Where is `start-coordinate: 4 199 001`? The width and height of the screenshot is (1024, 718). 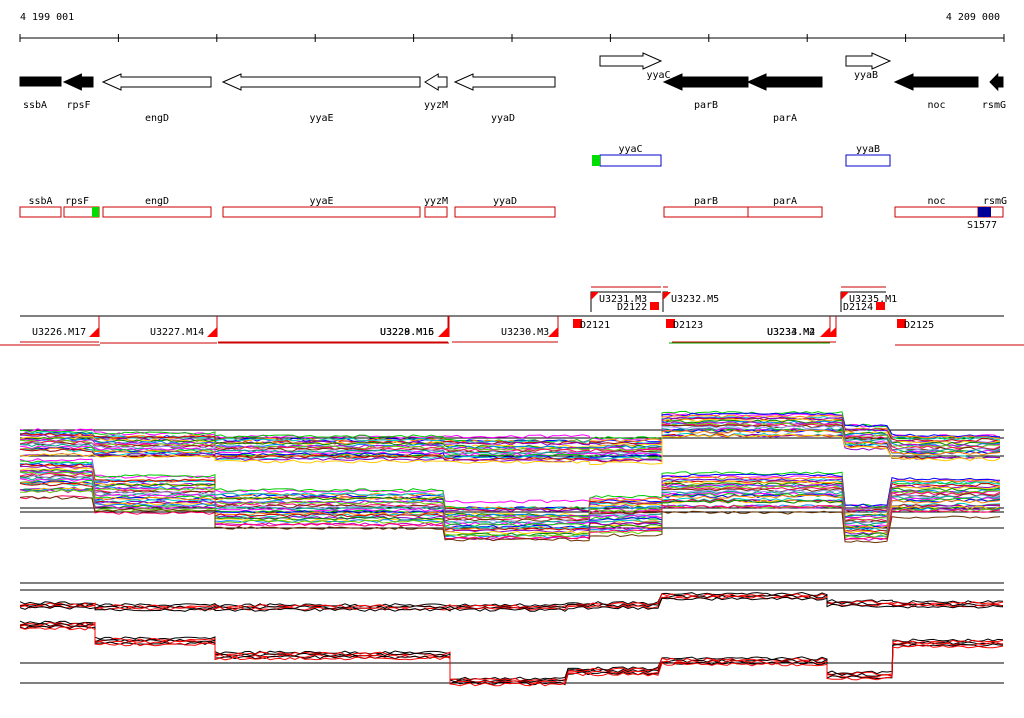
start-coordinate: 4 199 001 is located at coordinates (47, 17).